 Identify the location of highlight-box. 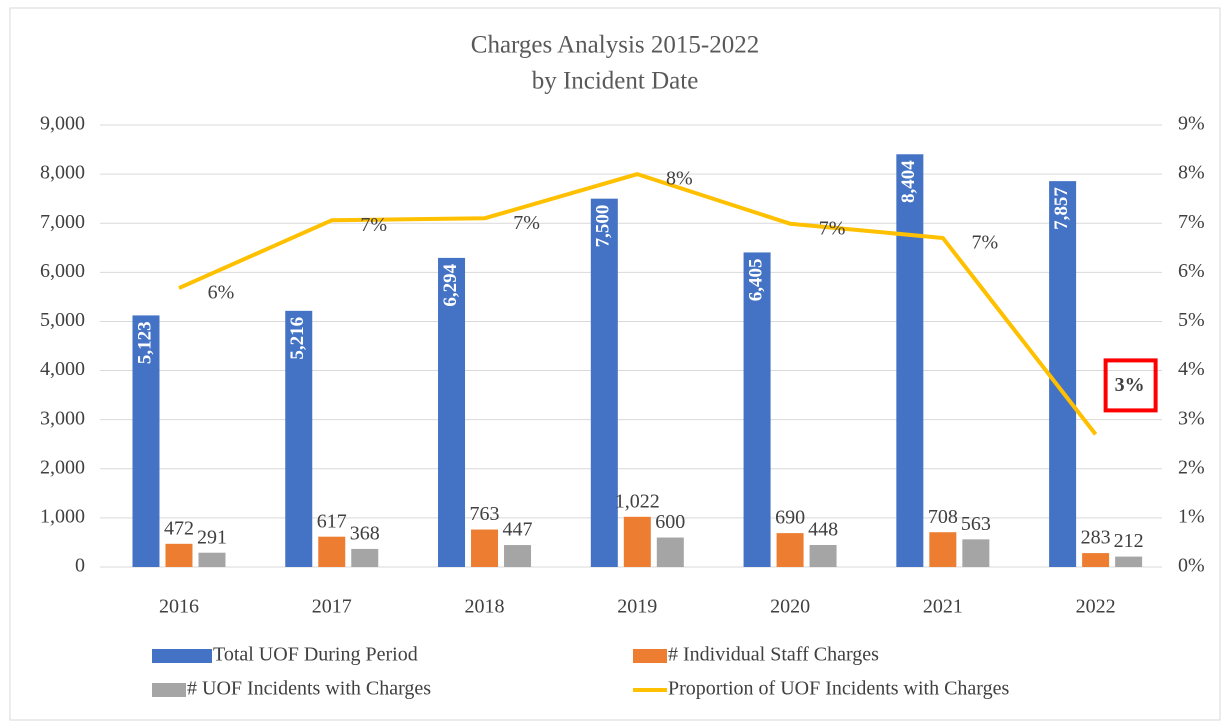
(1130, 385).